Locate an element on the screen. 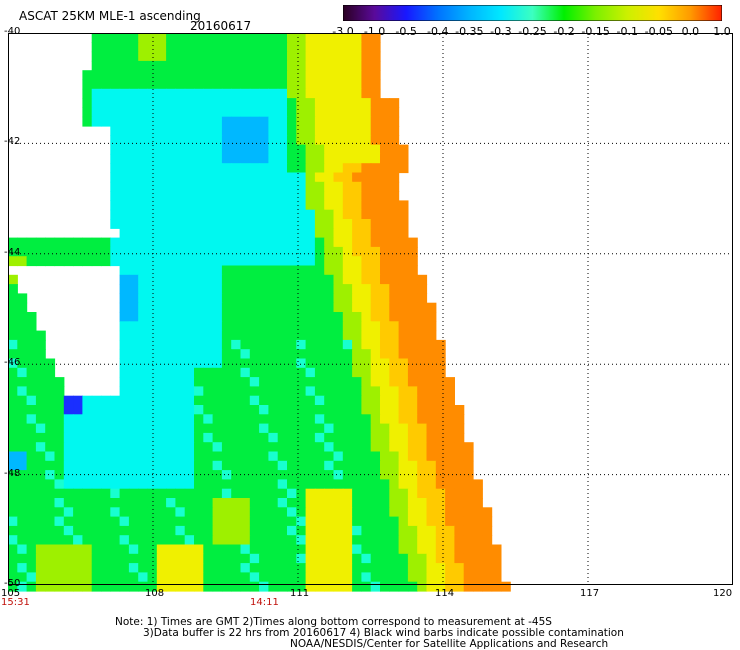 The height and width of the screenshot is (650, 740). latitude-label: -46 is located at coordinates (12, 363).